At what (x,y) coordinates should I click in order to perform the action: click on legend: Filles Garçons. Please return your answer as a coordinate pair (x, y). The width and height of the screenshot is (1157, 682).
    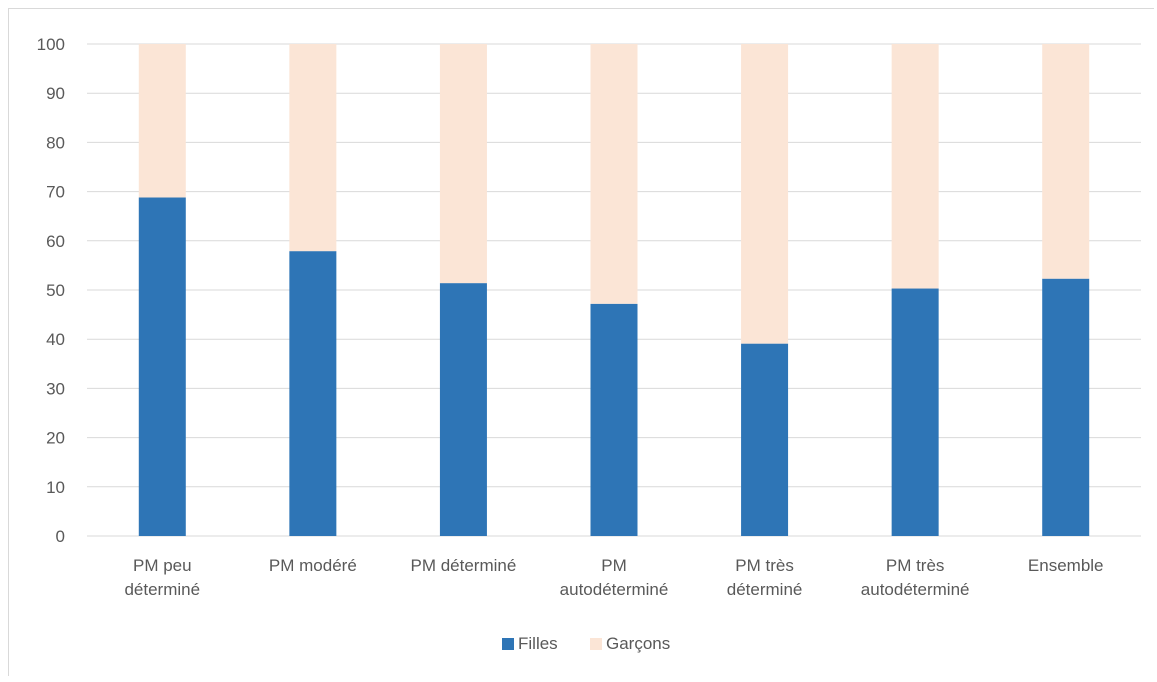
    Looking at the image, I should click on (586, 643).